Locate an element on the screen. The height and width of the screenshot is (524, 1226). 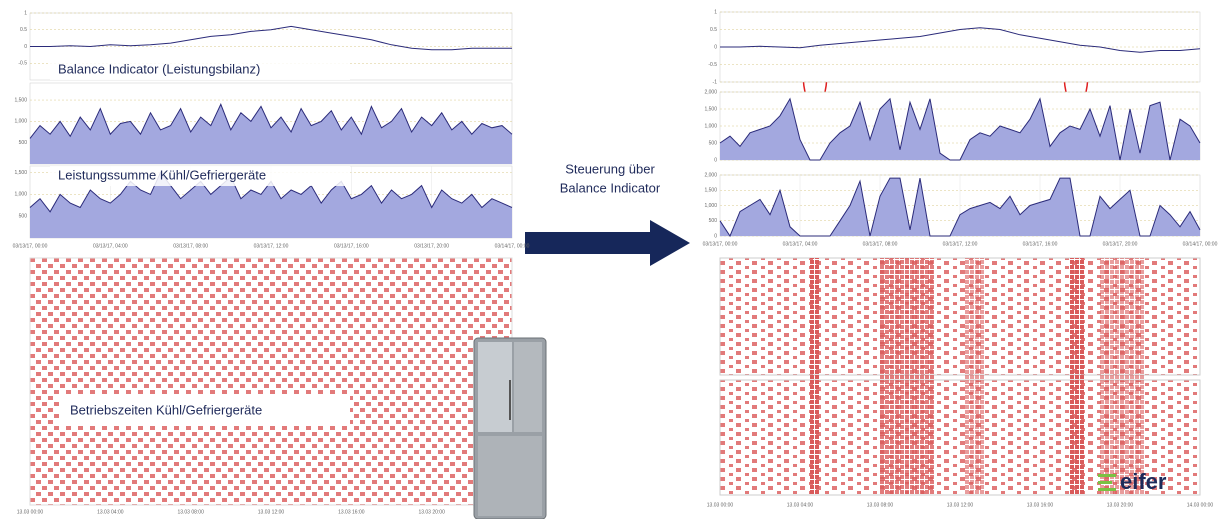
chart: 0 500 1,000 1,500 2,000 is located at coordinates (952, 126).